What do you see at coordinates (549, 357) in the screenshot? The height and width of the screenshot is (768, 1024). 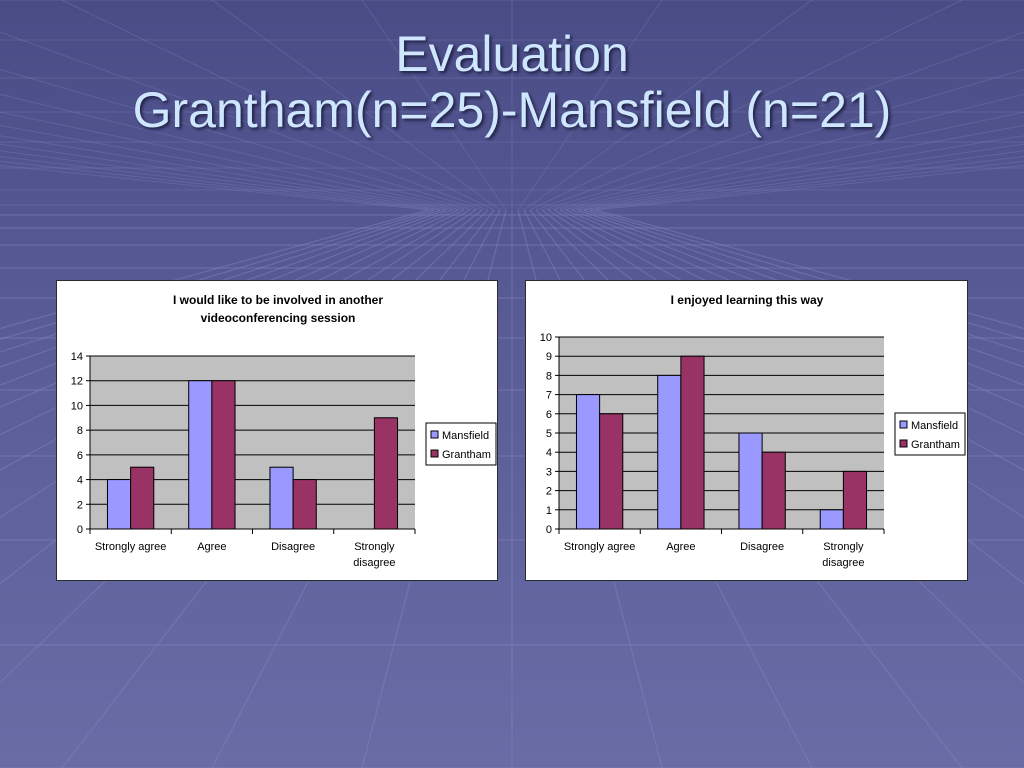 I see `y-tick-label: 9` at bounding box center [549, 357].